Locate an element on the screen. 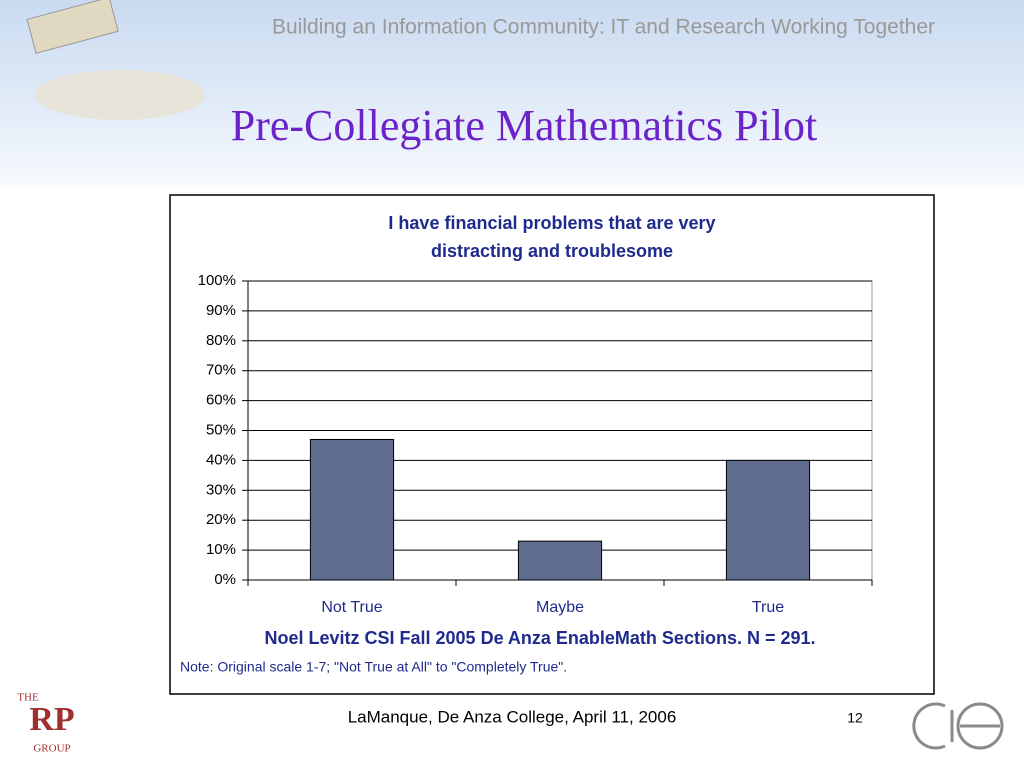 This screenshot has height=773, width=1024. y-tick-label: 30% is located at coordinates (221, 489).